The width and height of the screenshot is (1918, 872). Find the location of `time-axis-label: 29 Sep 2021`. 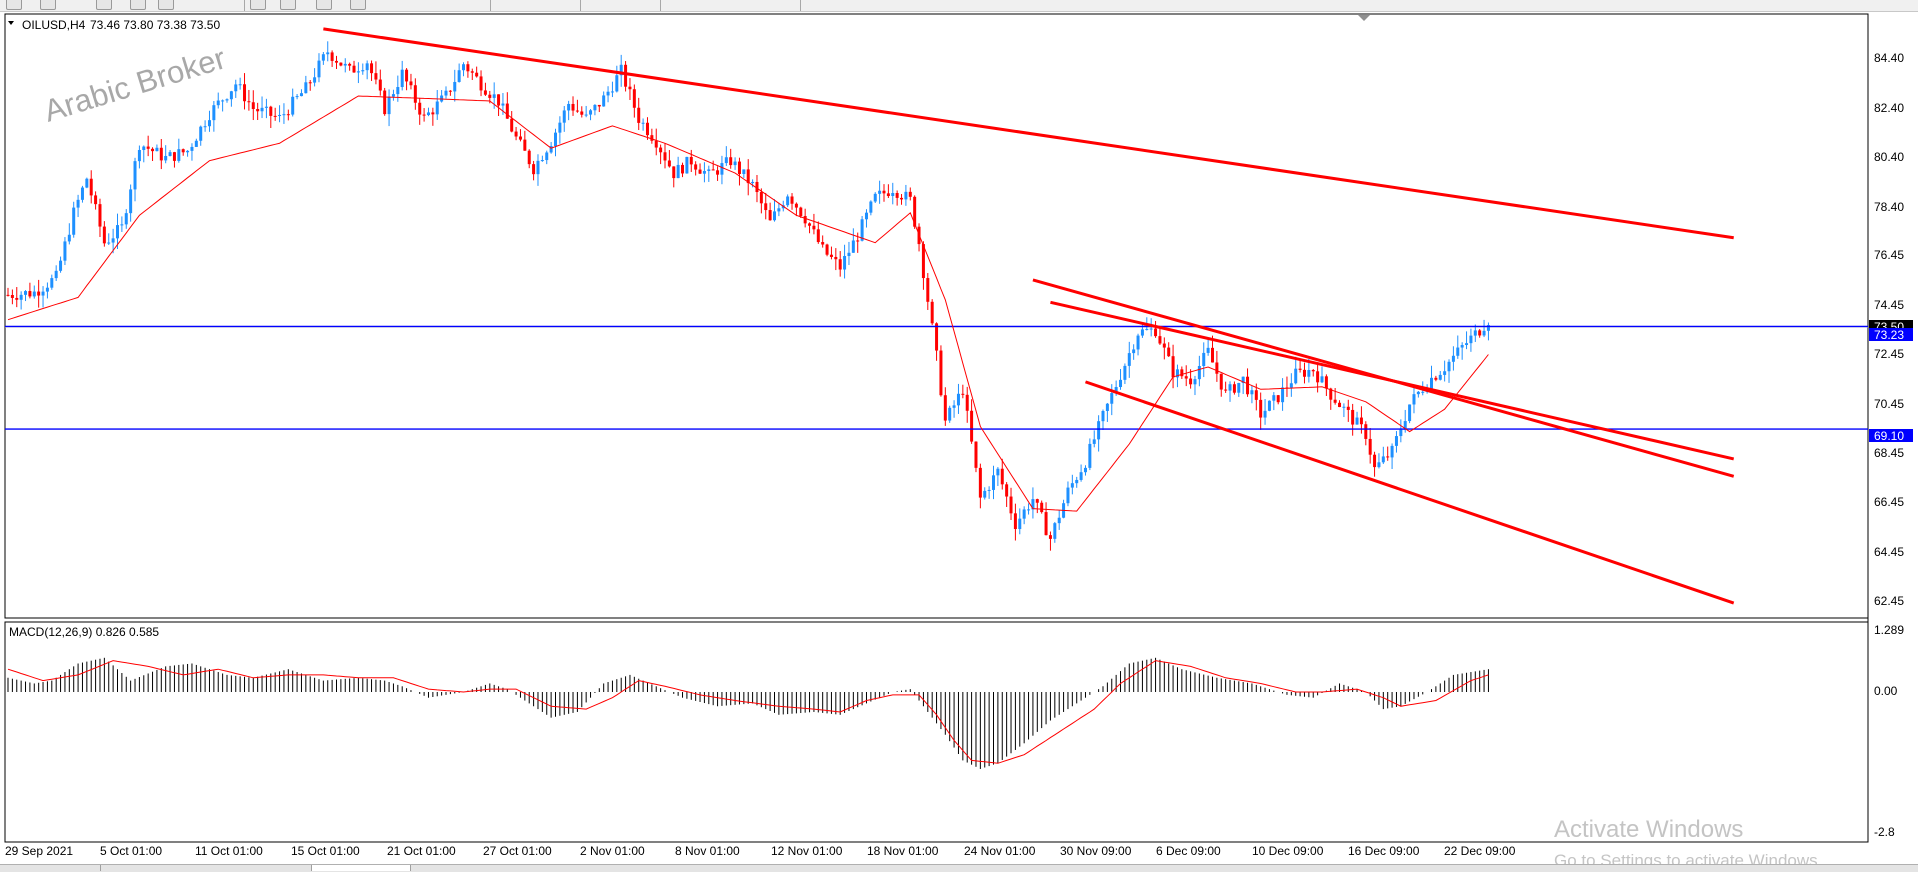

time-axis-label: 29 Sep 2021 is located at coordinates (39, 851).